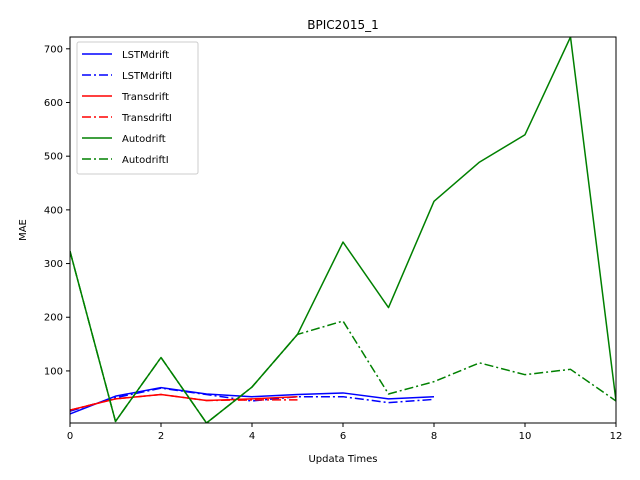  Describe the element at coordinates (53, 318) in the screenshot. I see `y-tick-label: 200` at that location.